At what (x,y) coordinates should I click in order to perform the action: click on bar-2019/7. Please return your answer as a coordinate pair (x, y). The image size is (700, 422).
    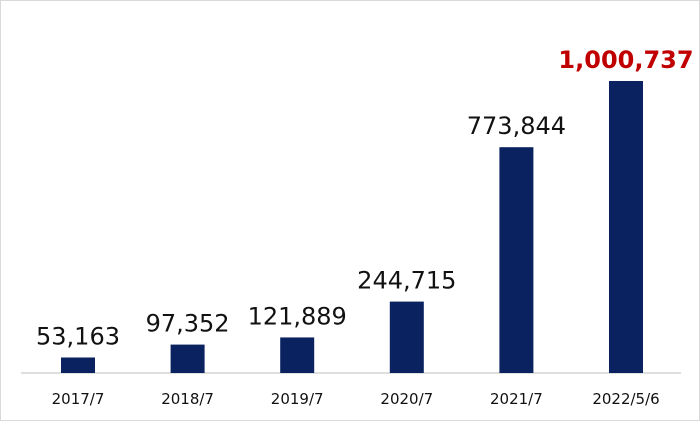
    Looking at the image, I should click on (297, 355).